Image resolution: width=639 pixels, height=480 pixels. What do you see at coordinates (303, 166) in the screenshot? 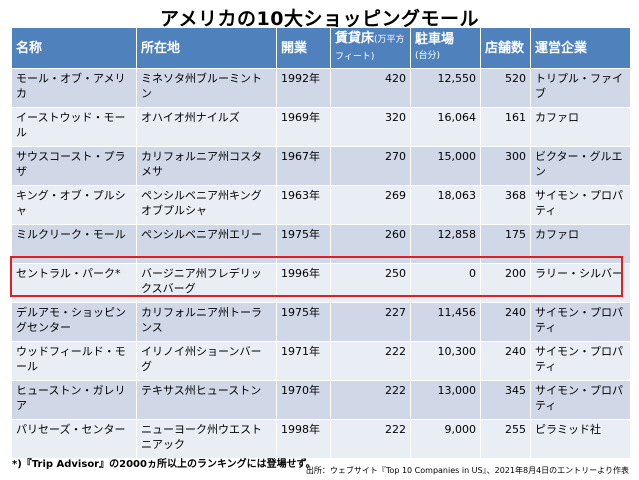
I see `cell-opened: 1967年` at bounding box center [303, 166].